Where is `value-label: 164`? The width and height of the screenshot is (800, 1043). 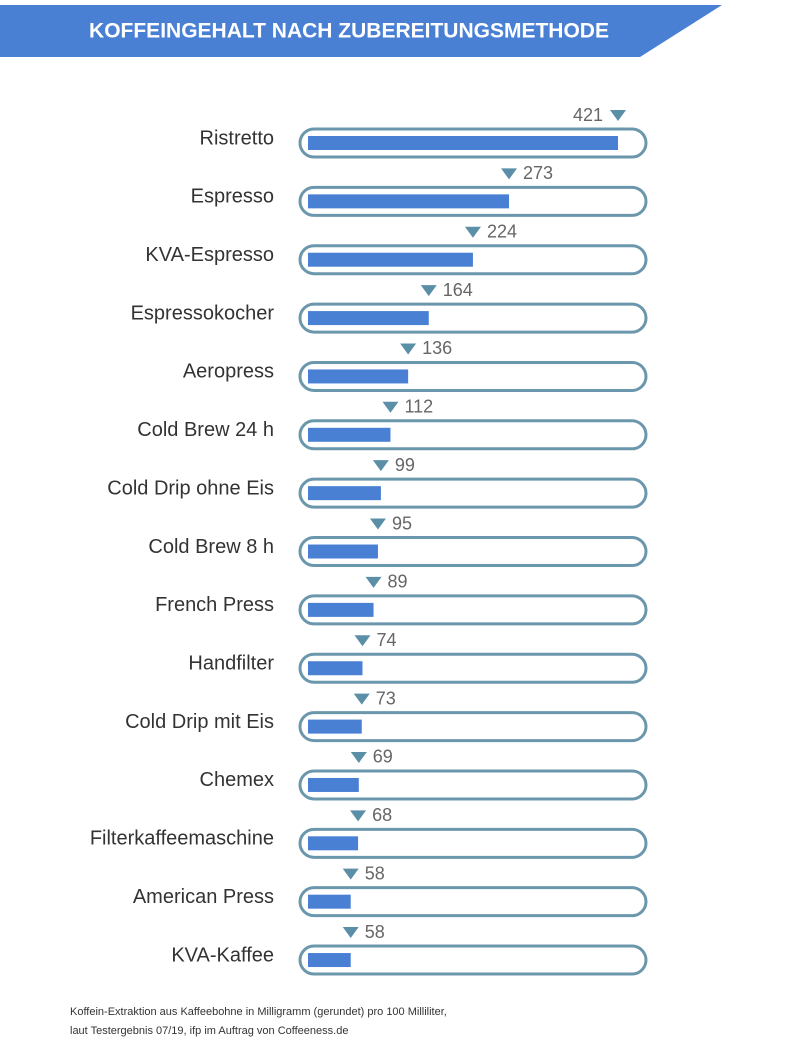 value-label: 164 is located at coordinates (458, 290).